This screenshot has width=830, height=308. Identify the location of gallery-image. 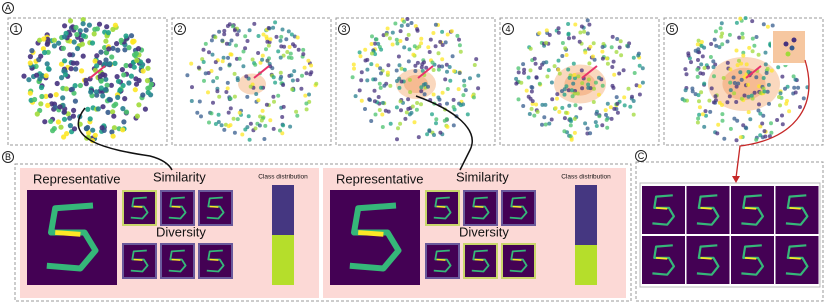
(752, 210).